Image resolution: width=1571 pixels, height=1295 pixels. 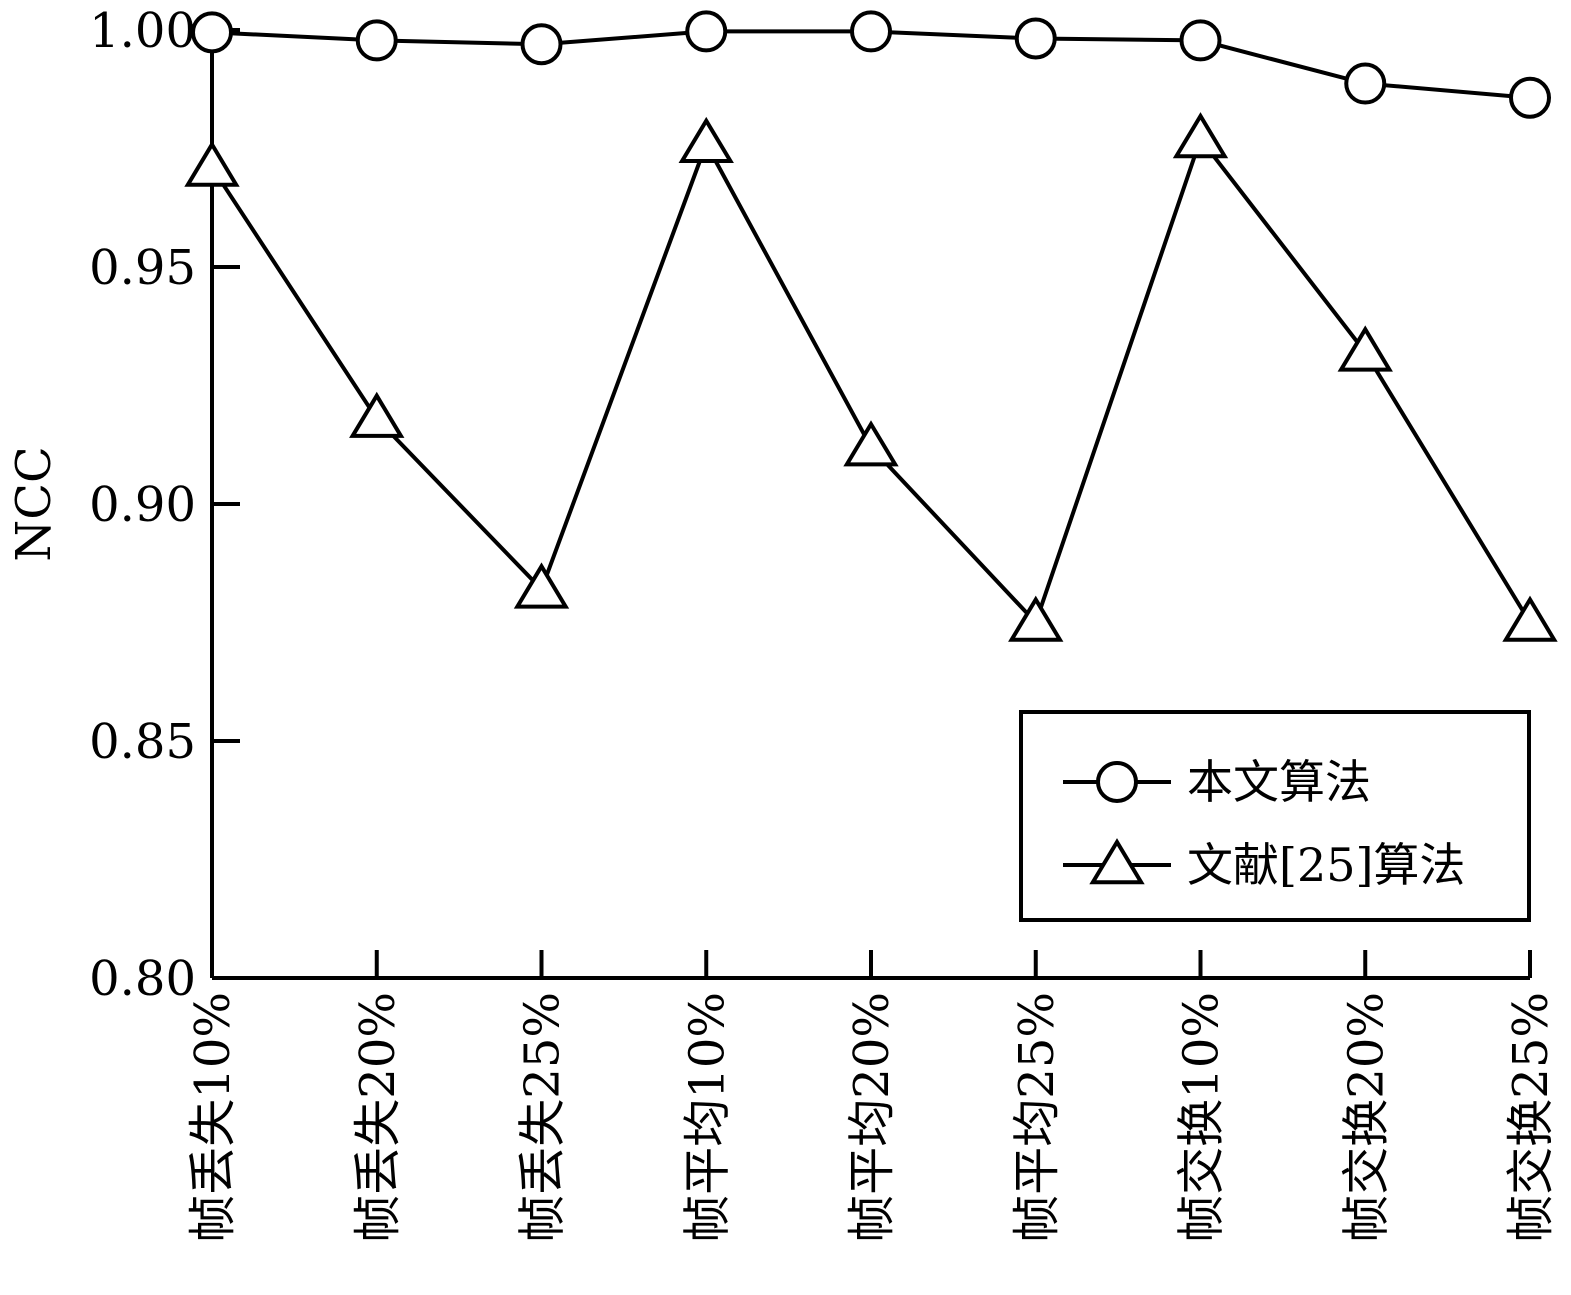 I want to click on legend-item-2: 文献[25]算法, so click(x=1264, y=865).